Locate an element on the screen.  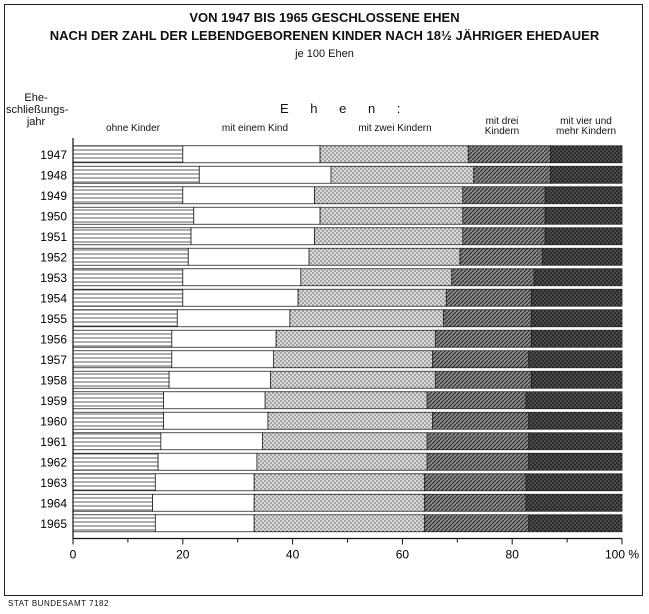
legend-ohne-kinder: ohne Kinder is located at coordinates (133, 128).